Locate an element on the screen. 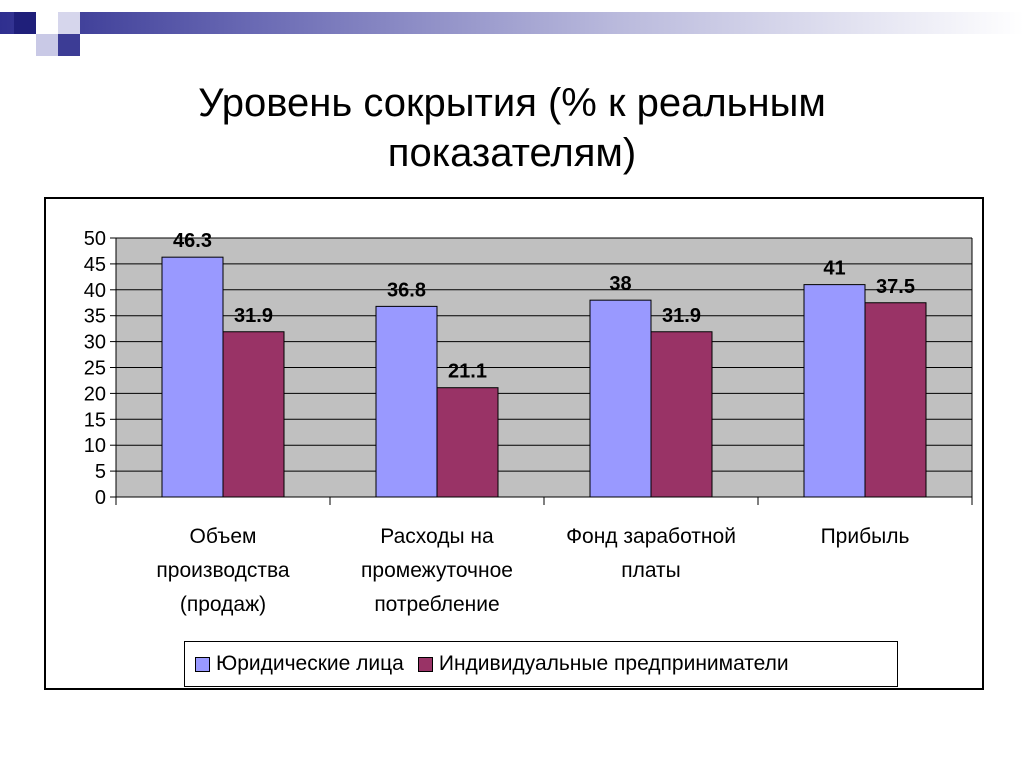 The image size is (1024, 768). legend-item-series-1: Юридические лица is located at coordinates (299, 664).